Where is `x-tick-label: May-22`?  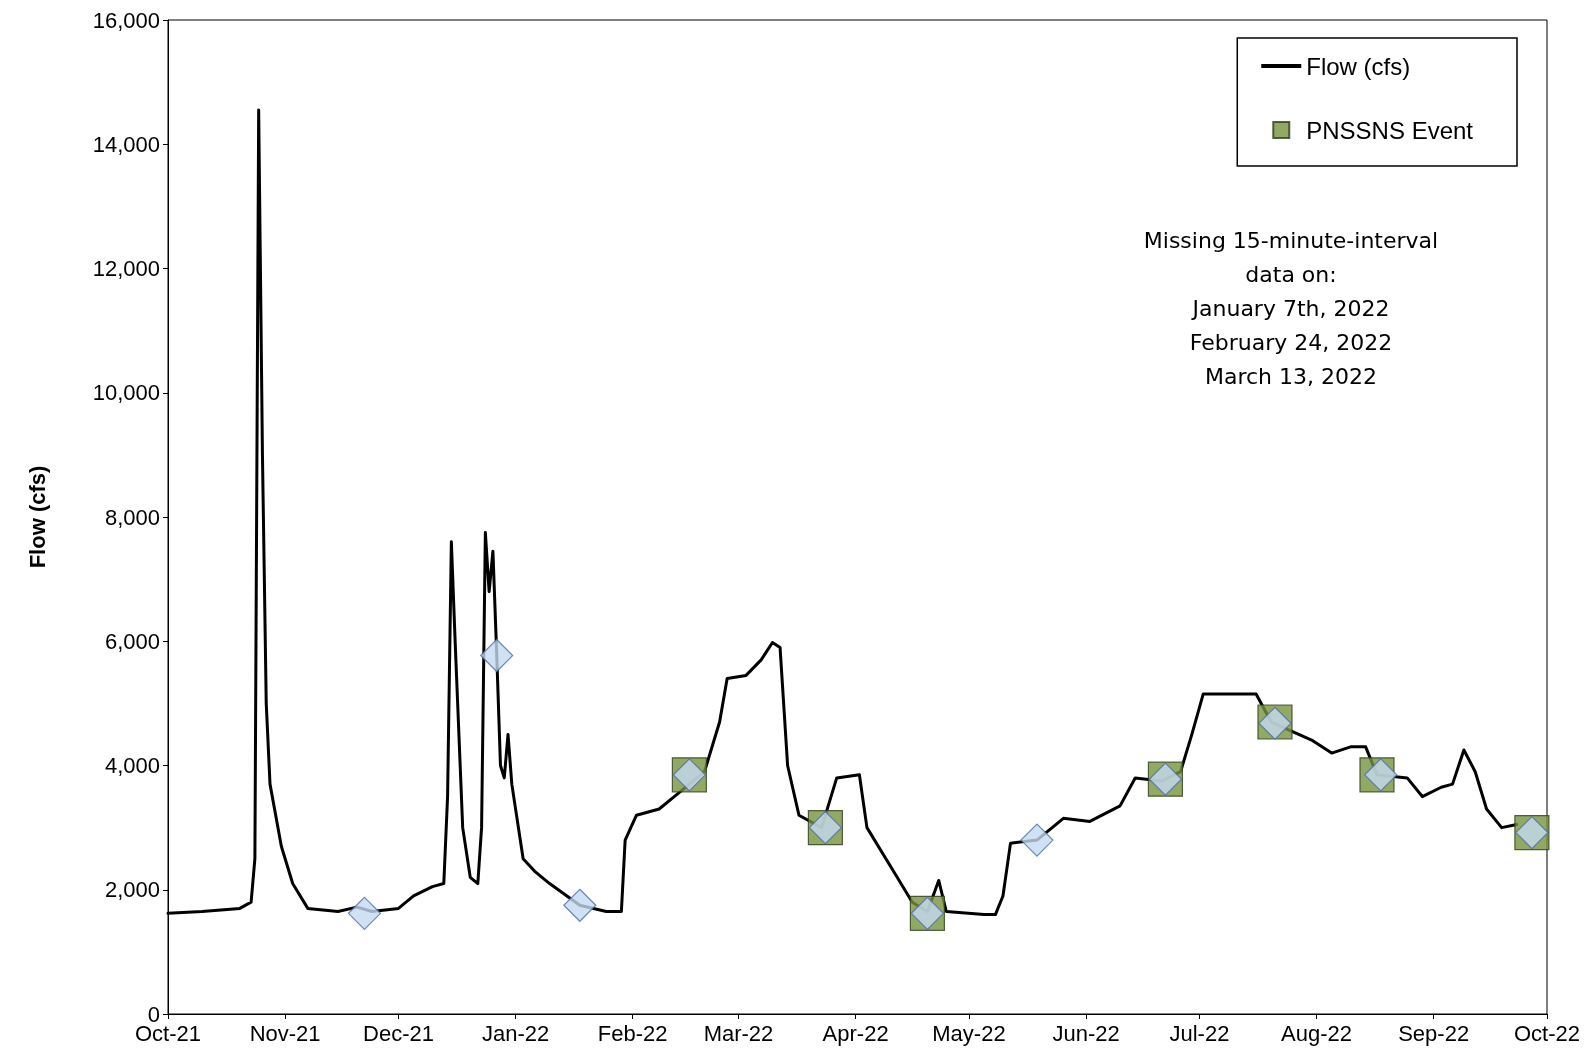
x-tick-label: May-22 is located at coordinates (969, 1033).